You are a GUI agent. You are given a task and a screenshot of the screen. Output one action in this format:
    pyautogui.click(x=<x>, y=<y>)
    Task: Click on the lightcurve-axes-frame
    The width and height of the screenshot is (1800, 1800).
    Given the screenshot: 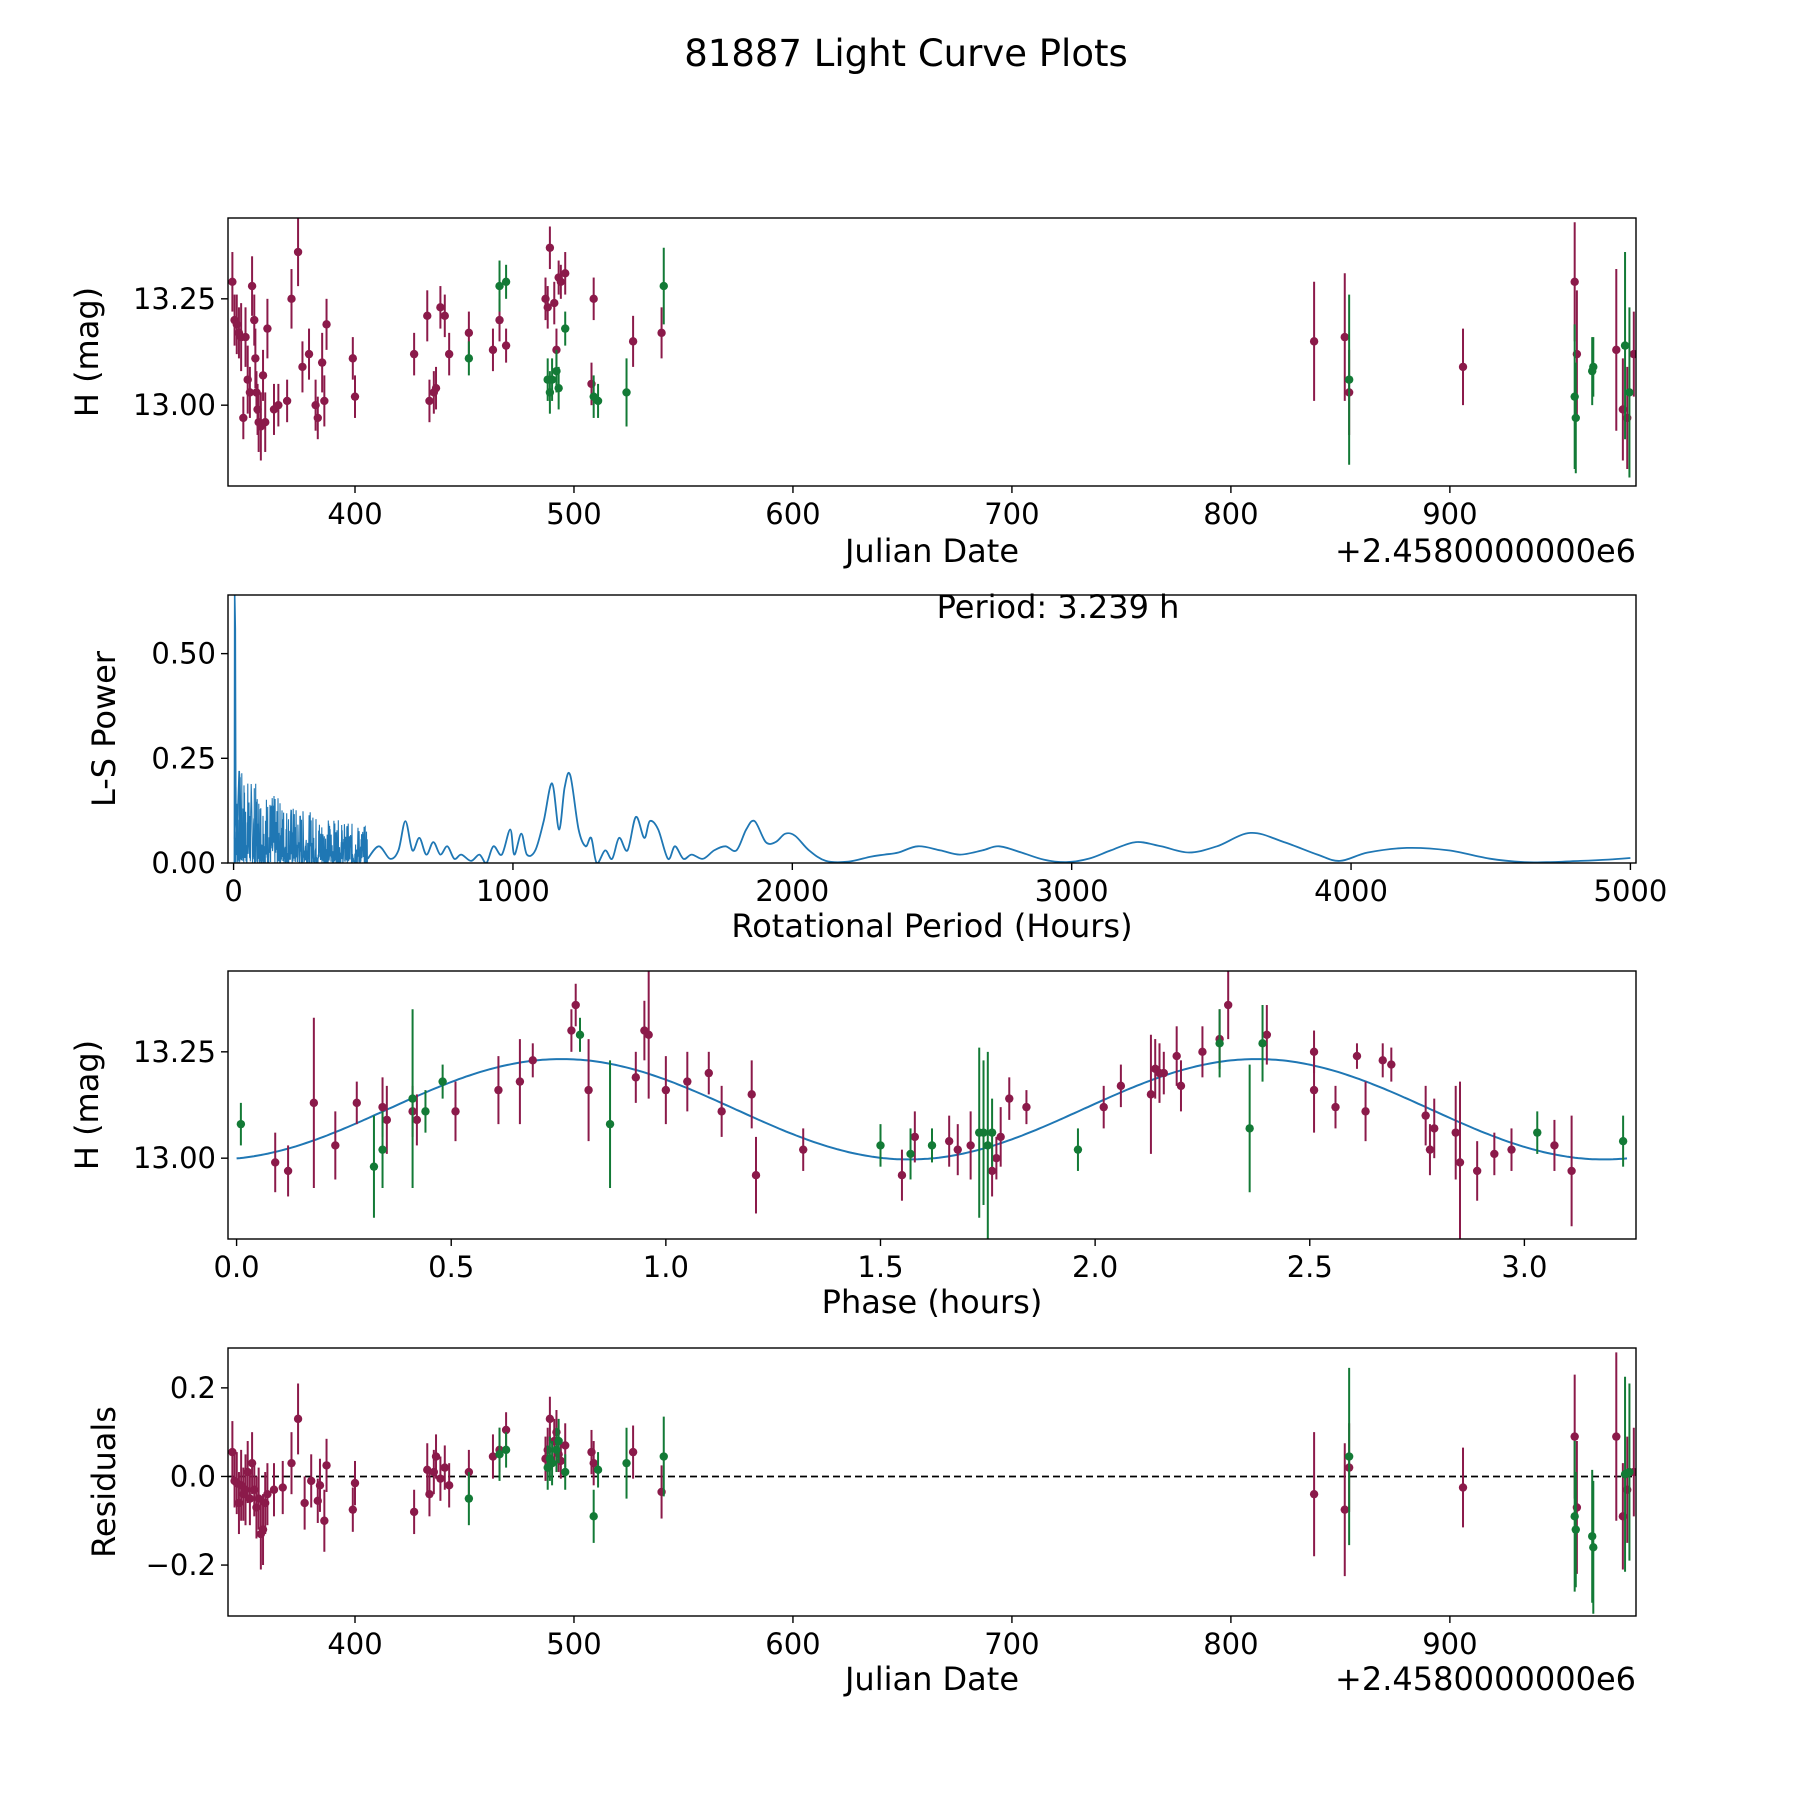 What is the action you would take?
    pyautogui.click(x=932, y=352)
    